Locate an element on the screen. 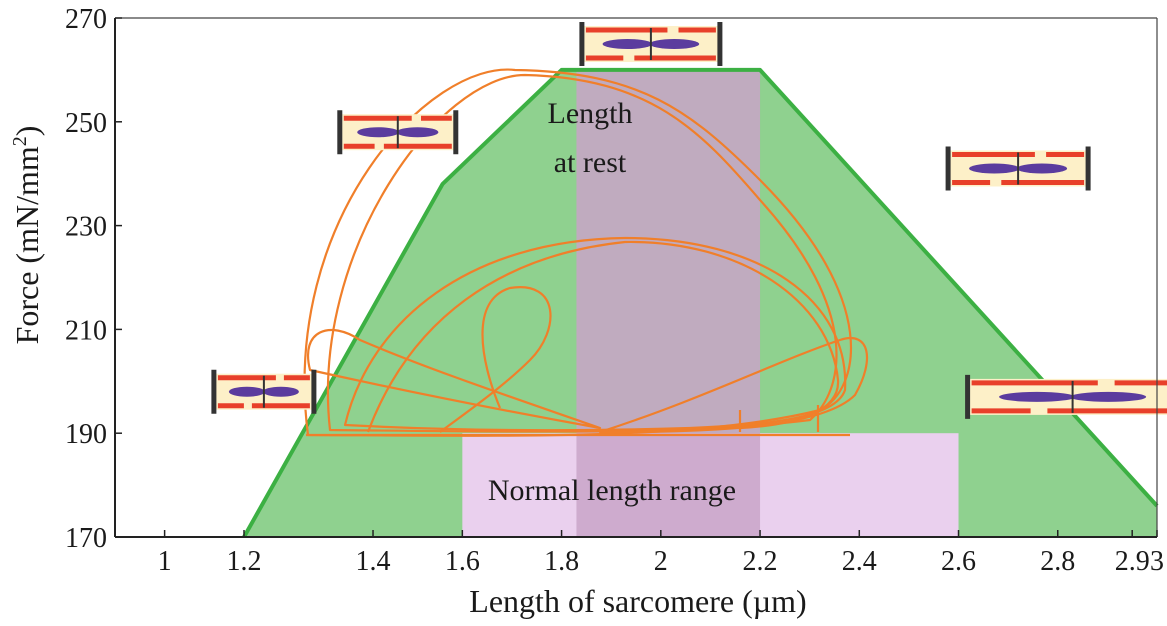  x-tick-label: 1 is located at coordinates (165, 561).